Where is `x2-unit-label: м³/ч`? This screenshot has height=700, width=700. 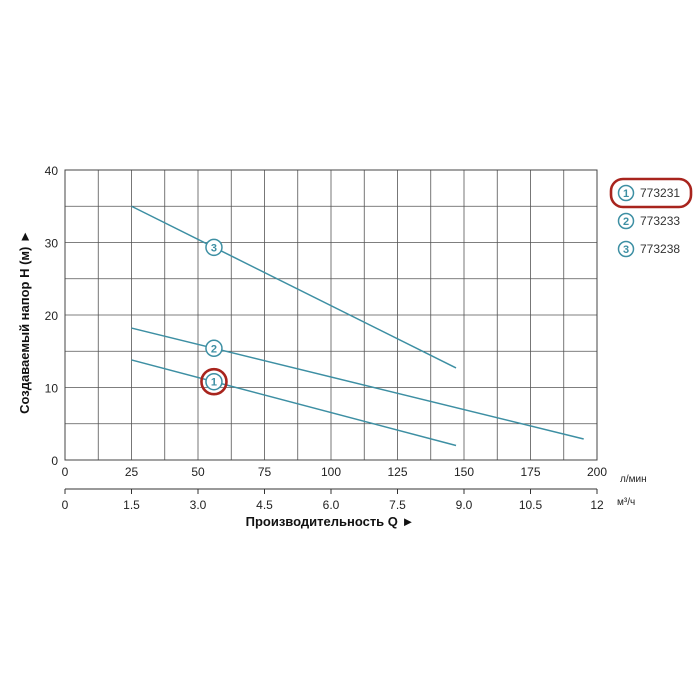 x2-unit-label: м³/ч is located at coordinates (626, 502).